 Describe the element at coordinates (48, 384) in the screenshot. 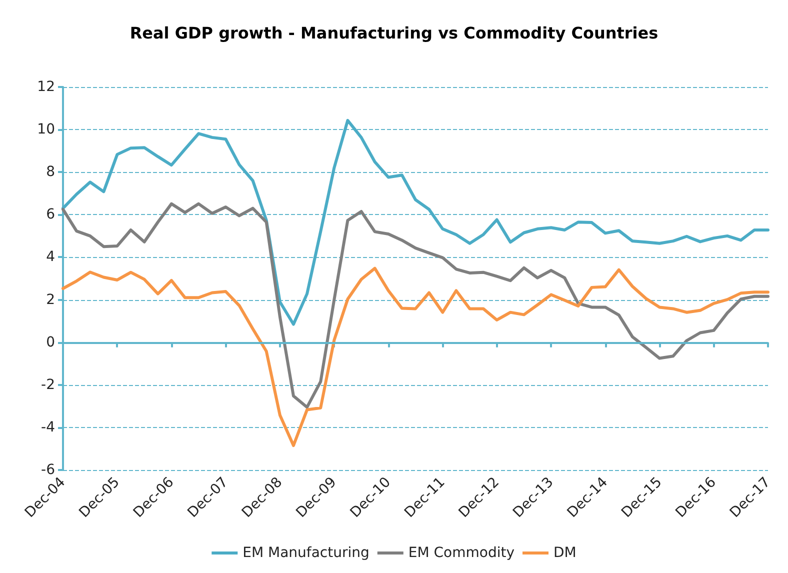

I see `y-tick-label: -2` at that location.